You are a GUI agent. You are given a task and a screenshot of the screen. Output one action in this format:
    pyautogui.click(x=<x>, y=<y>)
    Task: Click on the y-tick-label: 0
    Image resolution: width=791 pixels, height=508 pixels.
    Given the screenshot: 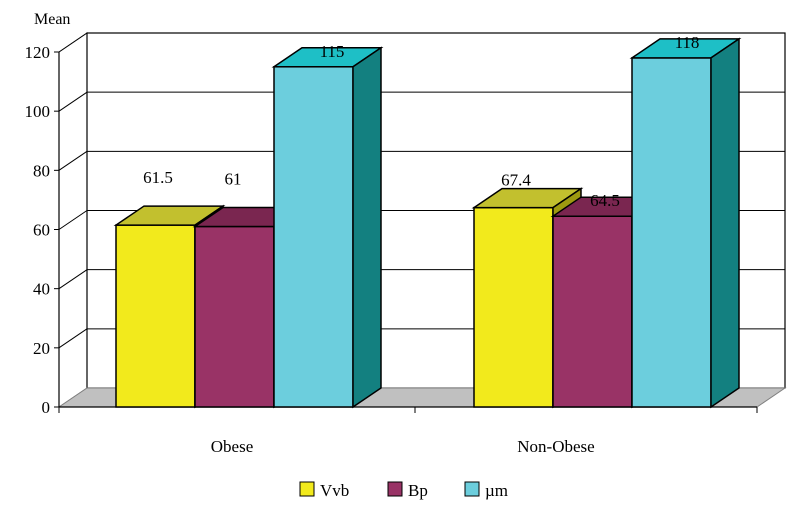 What is the action you would take?
    pyautogui.click(x=46, y=407)
    